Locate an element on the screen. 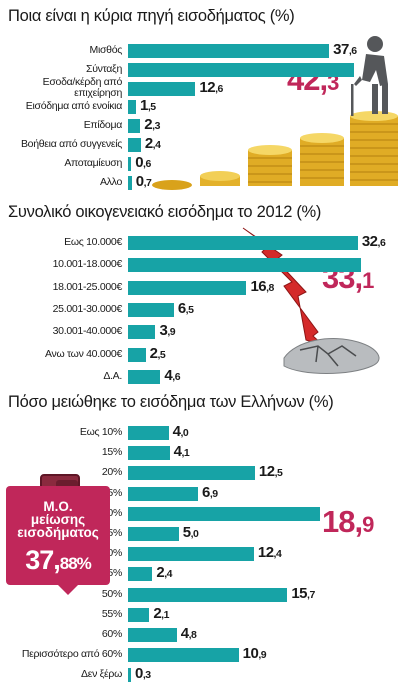 This screenshot has height=694, width=409. category-label-line: Μισθός is located at coordinates (106, 50).